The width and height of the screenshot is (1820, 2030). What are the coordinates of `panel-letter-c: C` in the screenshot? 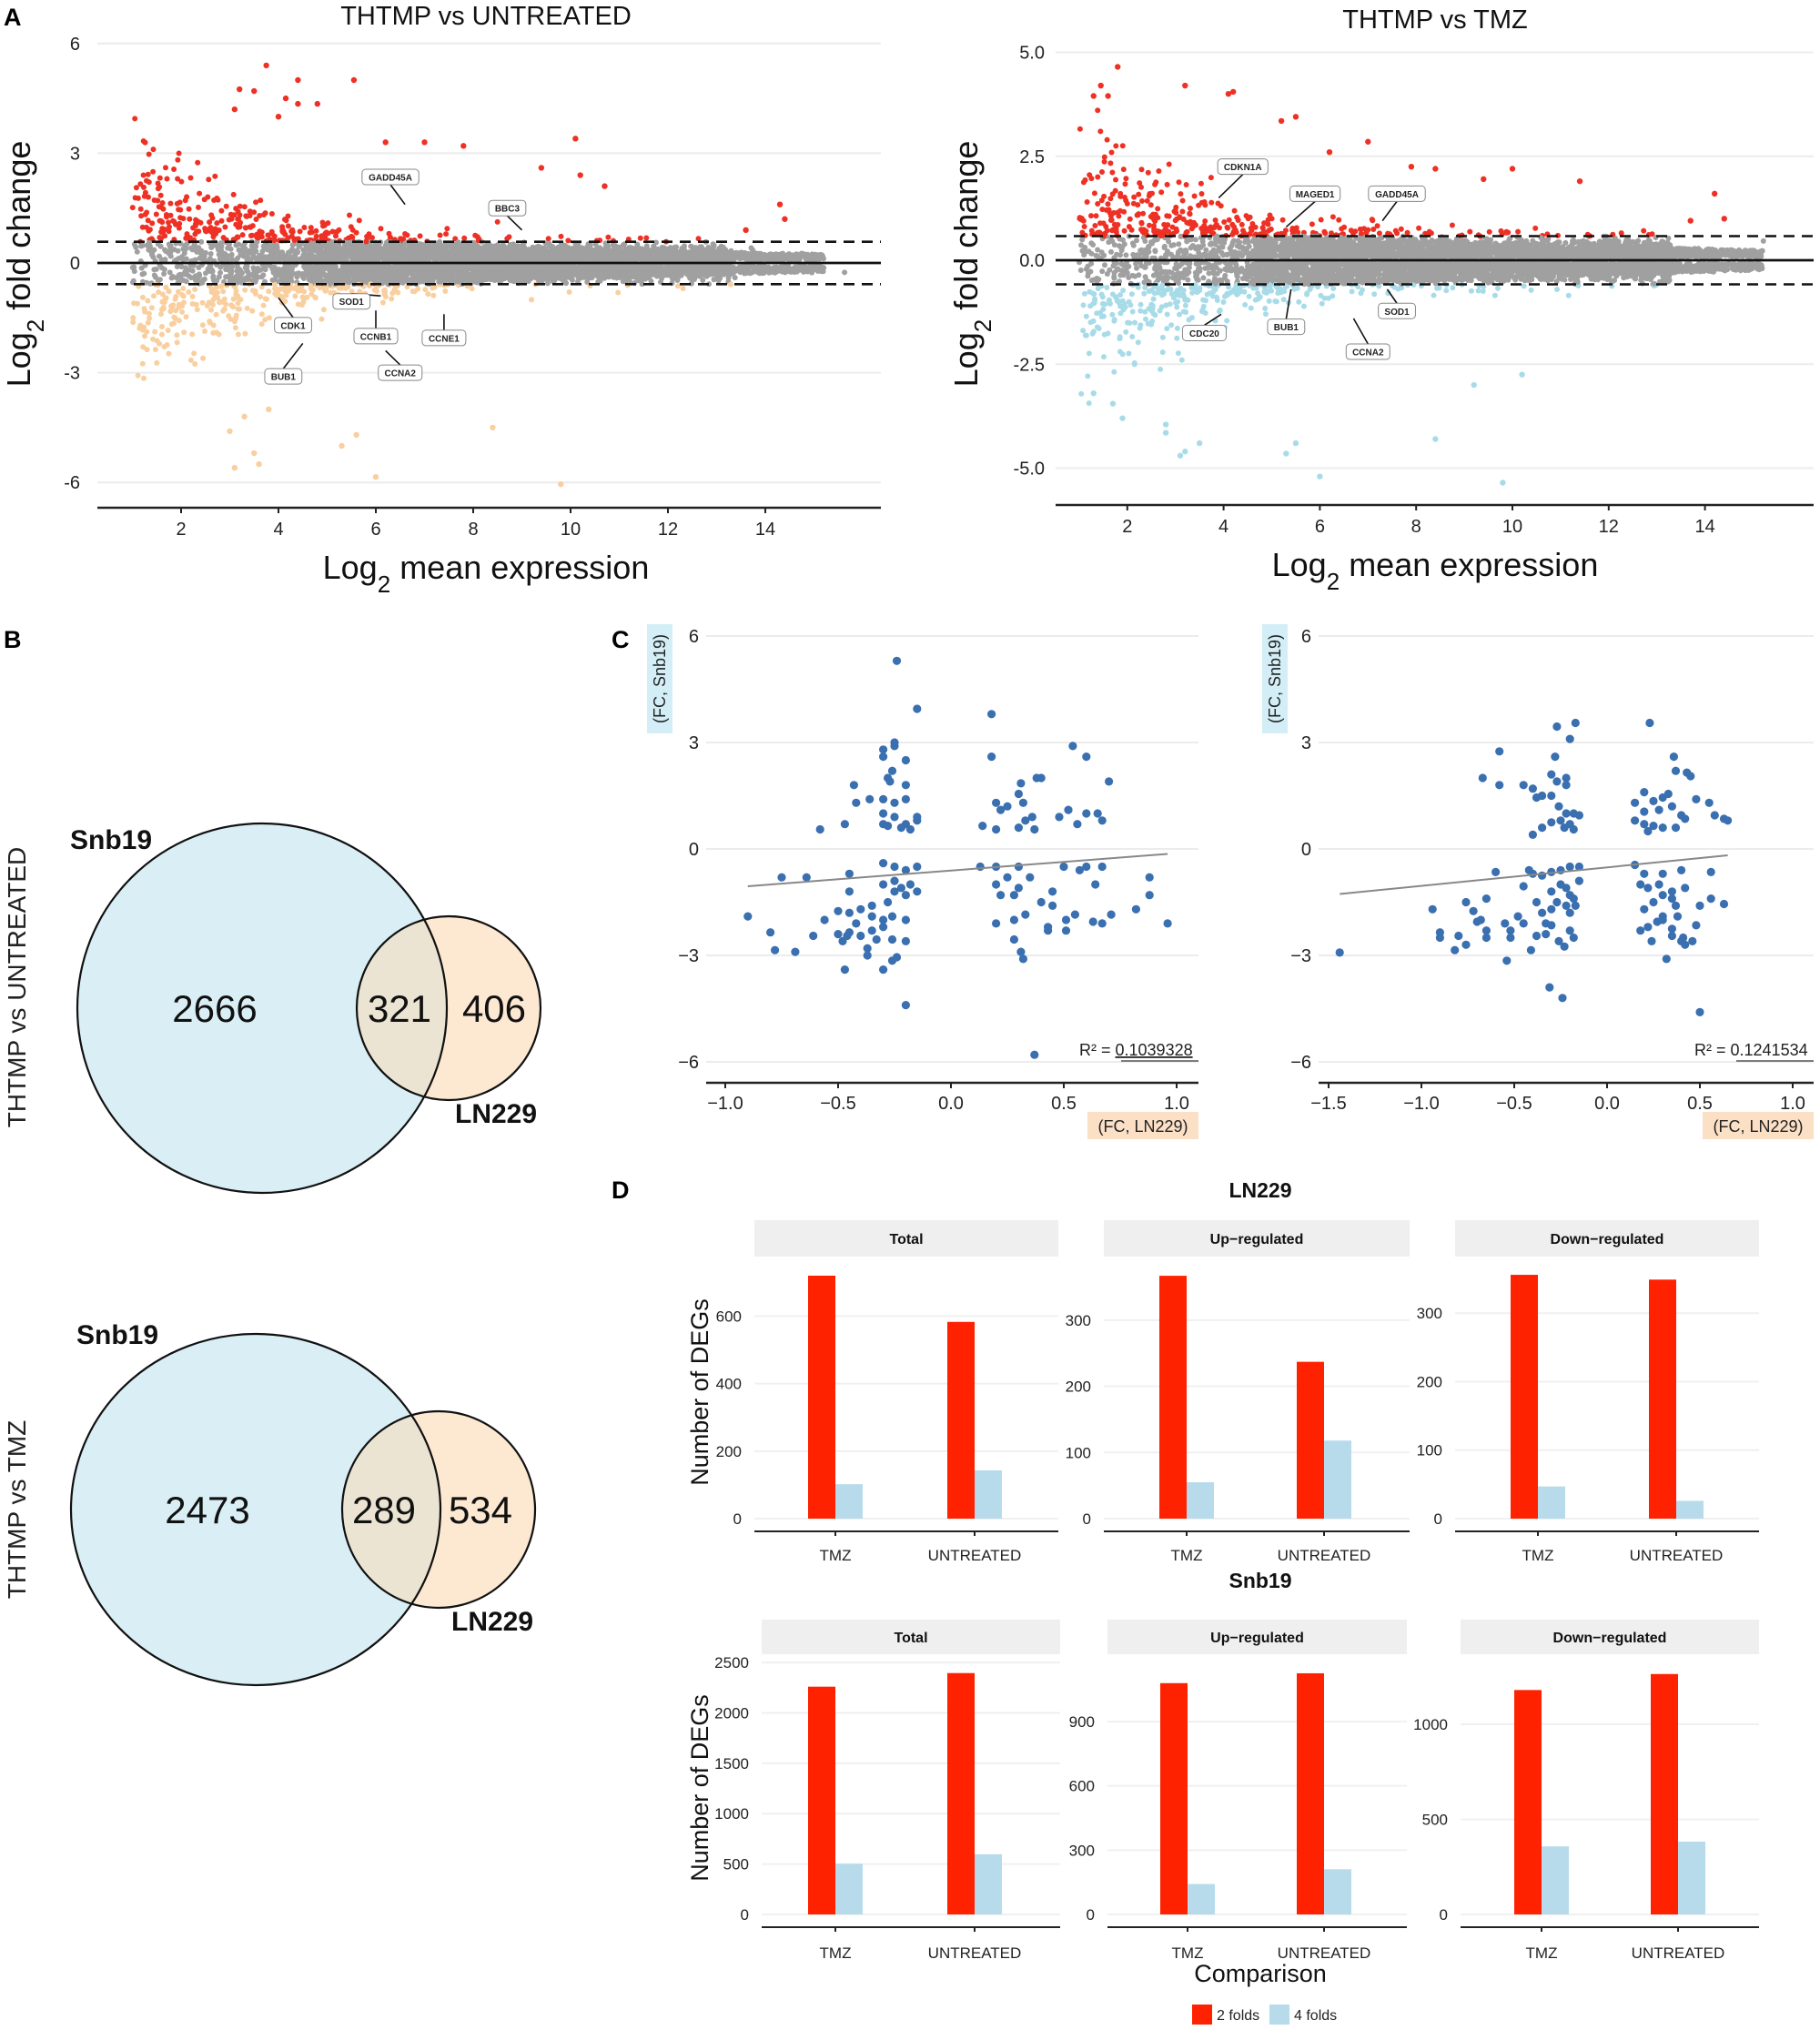 It's located at (621, 639).